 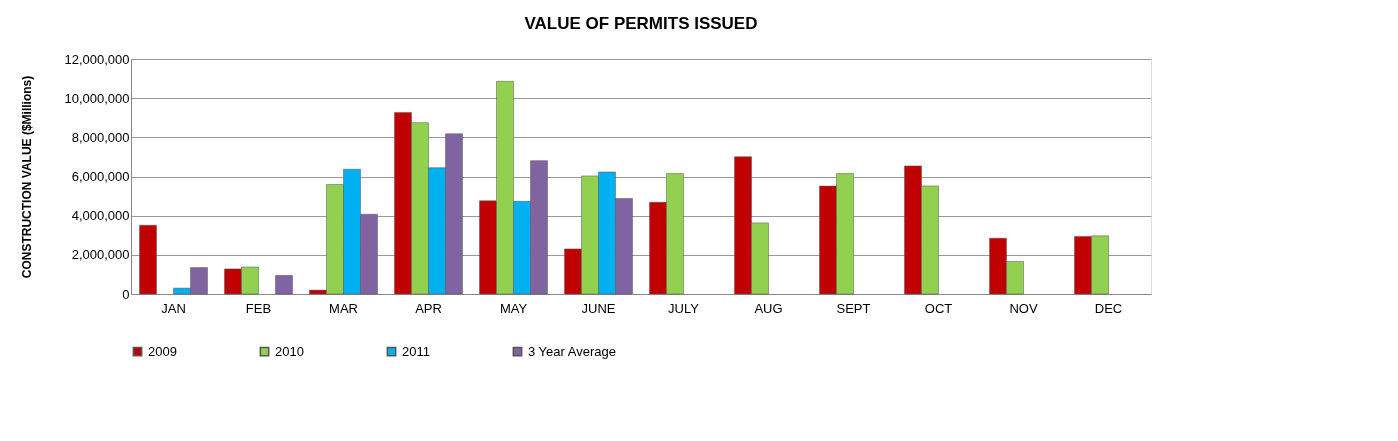 What do you see at coordinates (938, 308) in the screenshot?
I see `x-tick-label: OCT` at bounding box center [938, 308].